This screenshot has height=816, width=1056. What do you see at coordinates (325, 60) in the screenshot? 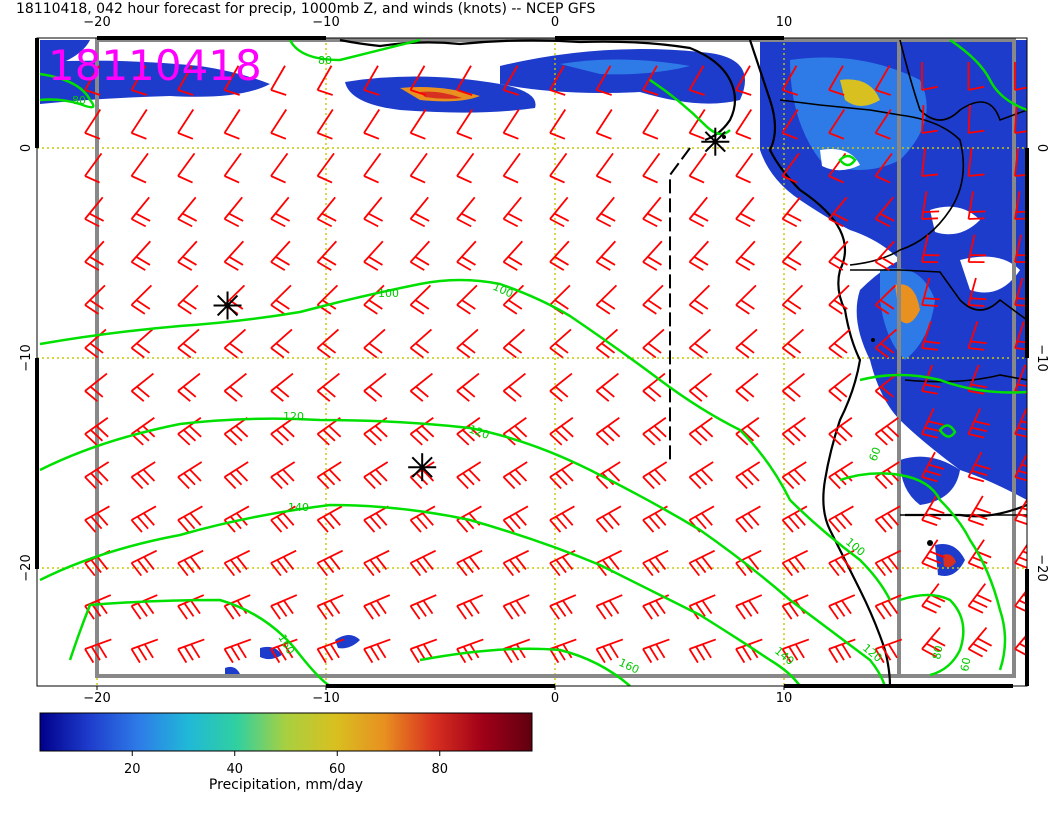
I see `contour-label-80a: 80` at bounding box center [325, 60].